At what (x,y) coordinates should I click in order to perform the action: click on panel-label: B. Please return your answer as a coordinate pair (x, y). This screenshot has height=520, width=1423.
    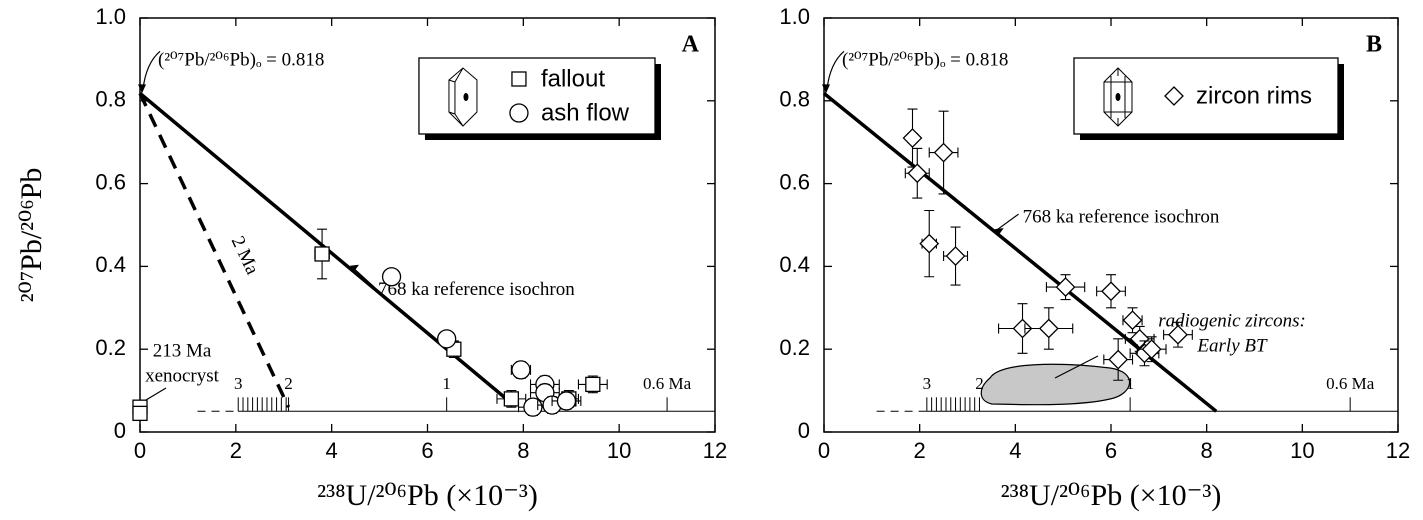
    Looking at the image, I should click on (1374, 45).